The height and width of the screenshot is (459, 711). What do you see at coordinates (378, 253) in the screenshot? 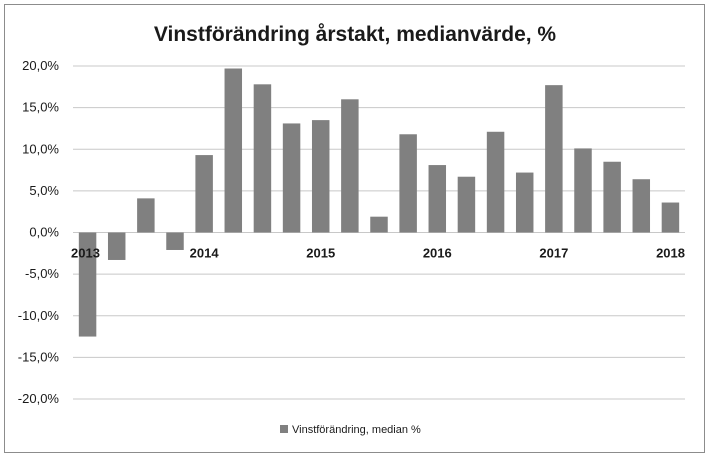
I see `x-axis-ticks: 2013 2014 2015 2016 2017 2018` at bounding box center [378, 253].